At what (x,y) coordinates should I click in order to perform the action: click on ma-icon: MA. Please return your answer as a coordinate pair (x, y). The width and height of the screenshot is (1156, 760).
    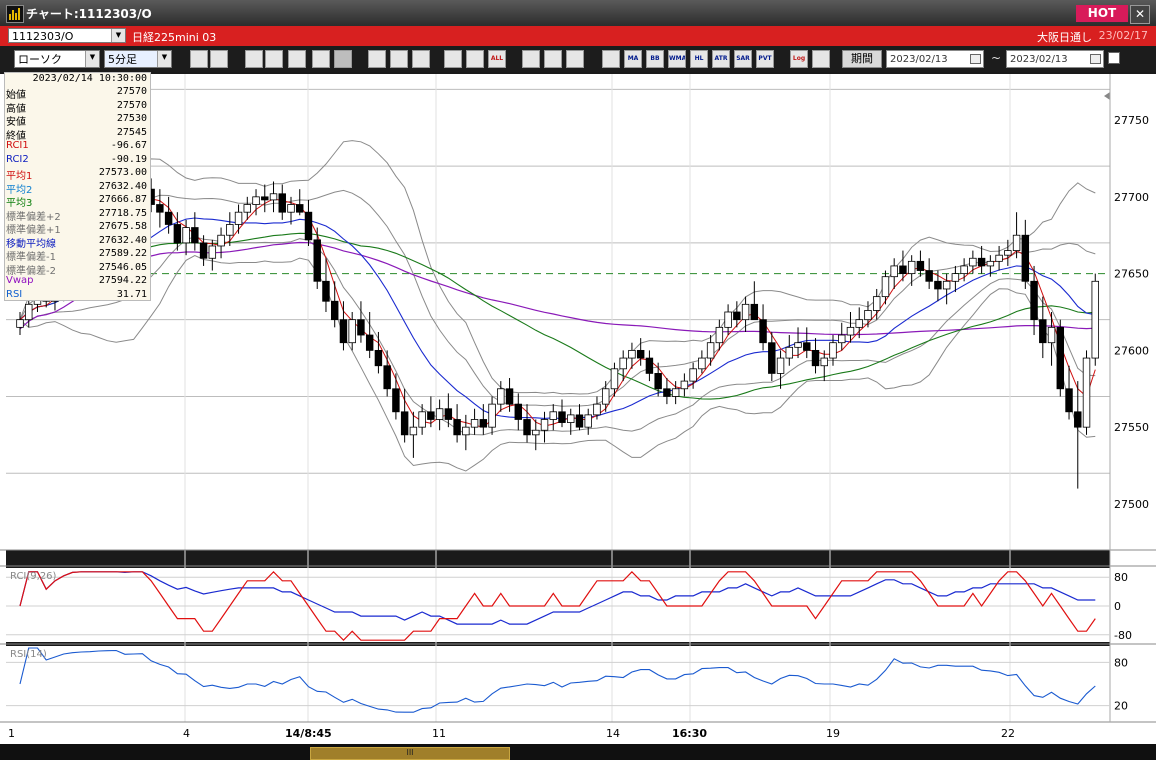
    Looking at the image, I should click on (633, 59).